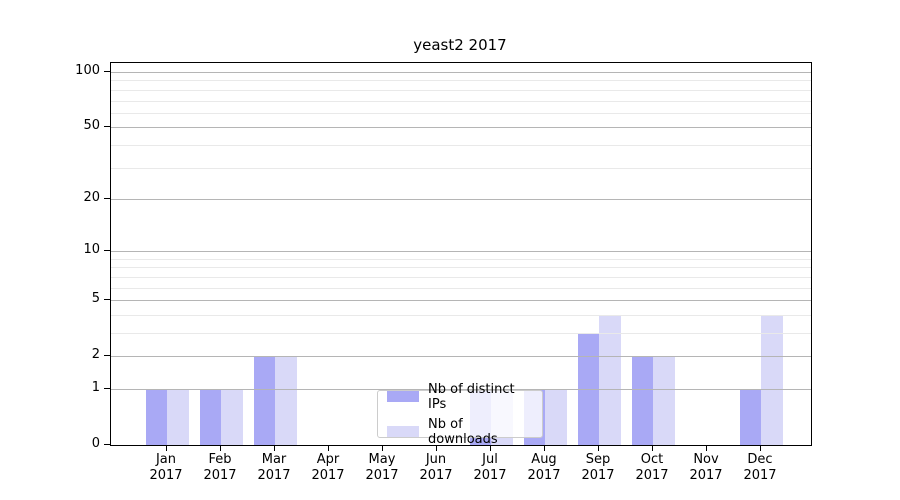 The height and width of the screenshot is (500, 900). What do you see at coordinates (652, 448) in the screenshot?
I see `x-tick-oct-2017` at bounding box center [652, 448].